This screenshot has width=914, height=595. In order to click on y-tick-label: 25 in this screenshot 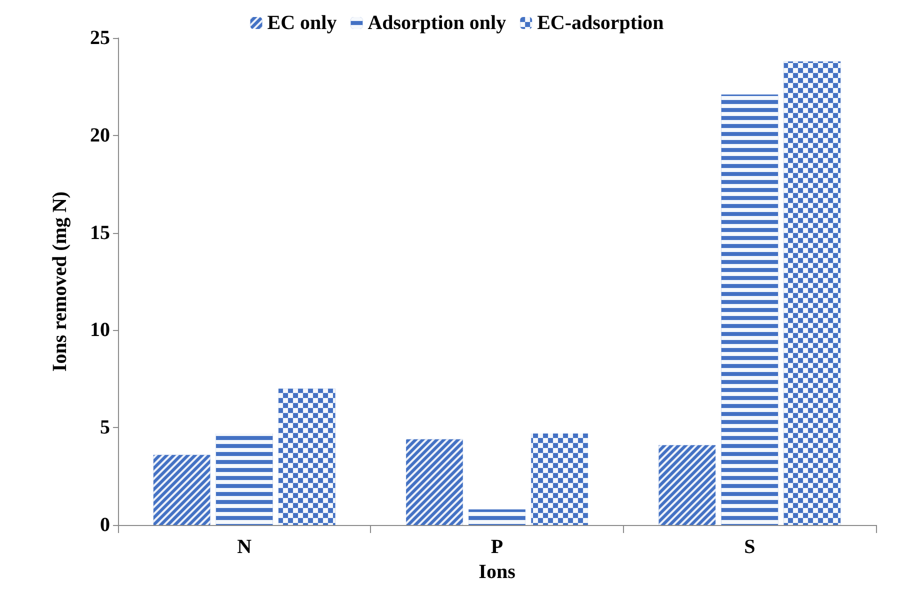, I will do `click(100, 38)`.